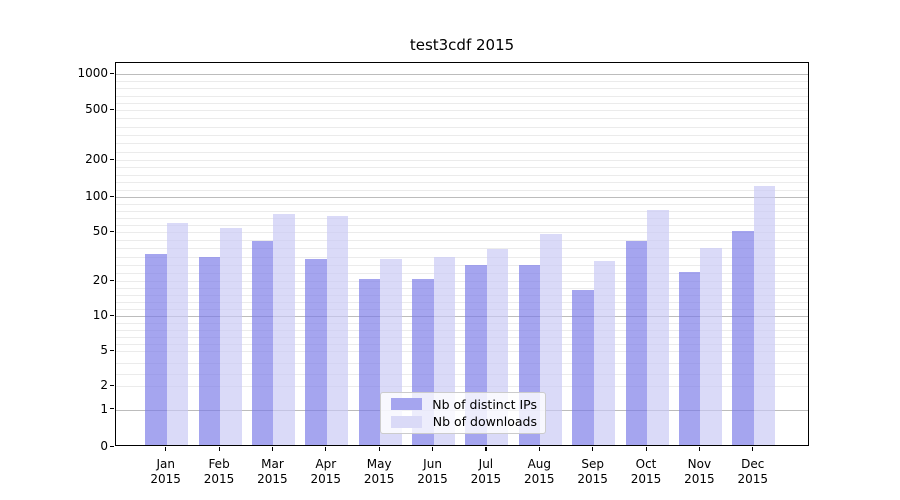 This screenshot has height=500, width=900. What do you see at coordinates (177, 333) in the screenshot?
I see `bar-nb-of-downloads-jan-2015` at bounding box center [177, 333].